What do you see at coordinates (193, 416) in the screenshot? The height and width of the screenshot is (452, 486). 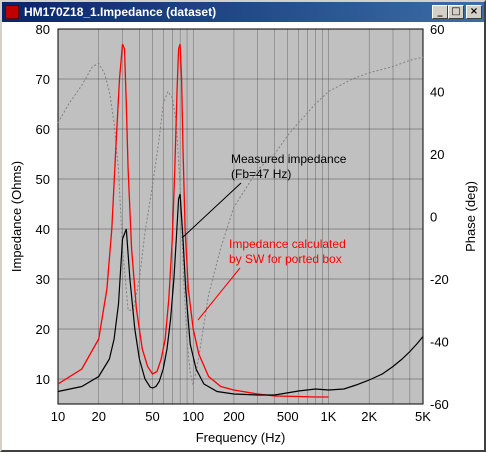 I see `x-tick-label: 100` at bounding box center [193, 416].